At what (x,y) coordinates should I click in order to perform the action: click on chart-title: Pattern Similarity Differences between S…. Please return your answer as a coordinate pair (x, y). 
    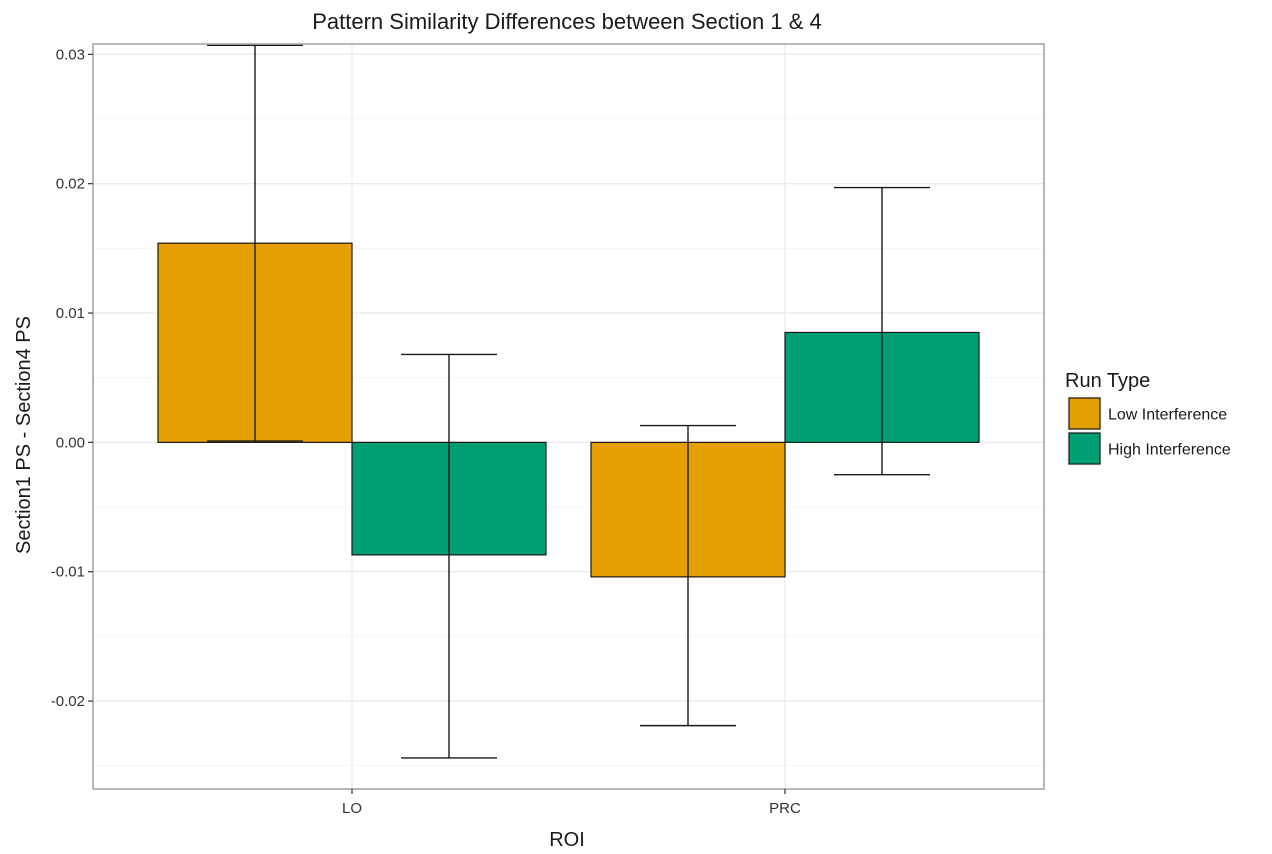
    Looking at the image, I should click on (567, 21).